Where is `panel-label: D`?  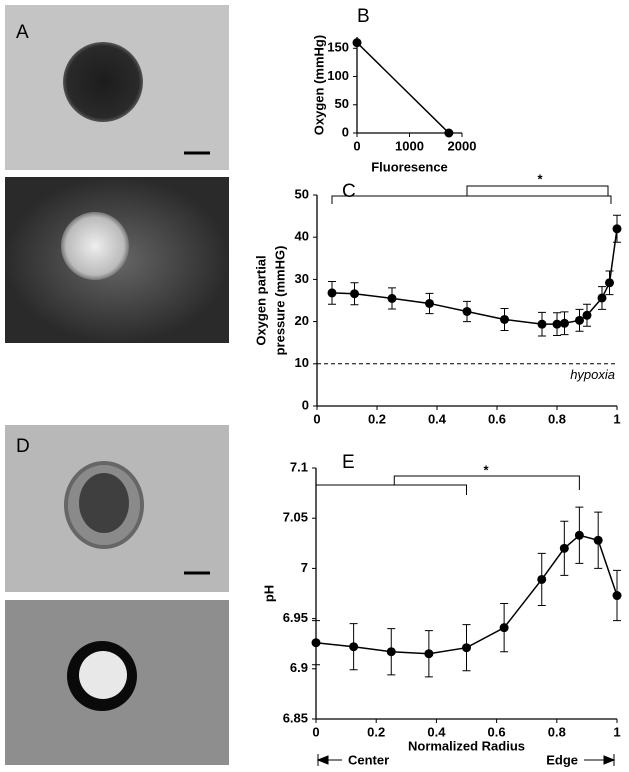
panel-label: D is located at coordinates (23, 446).